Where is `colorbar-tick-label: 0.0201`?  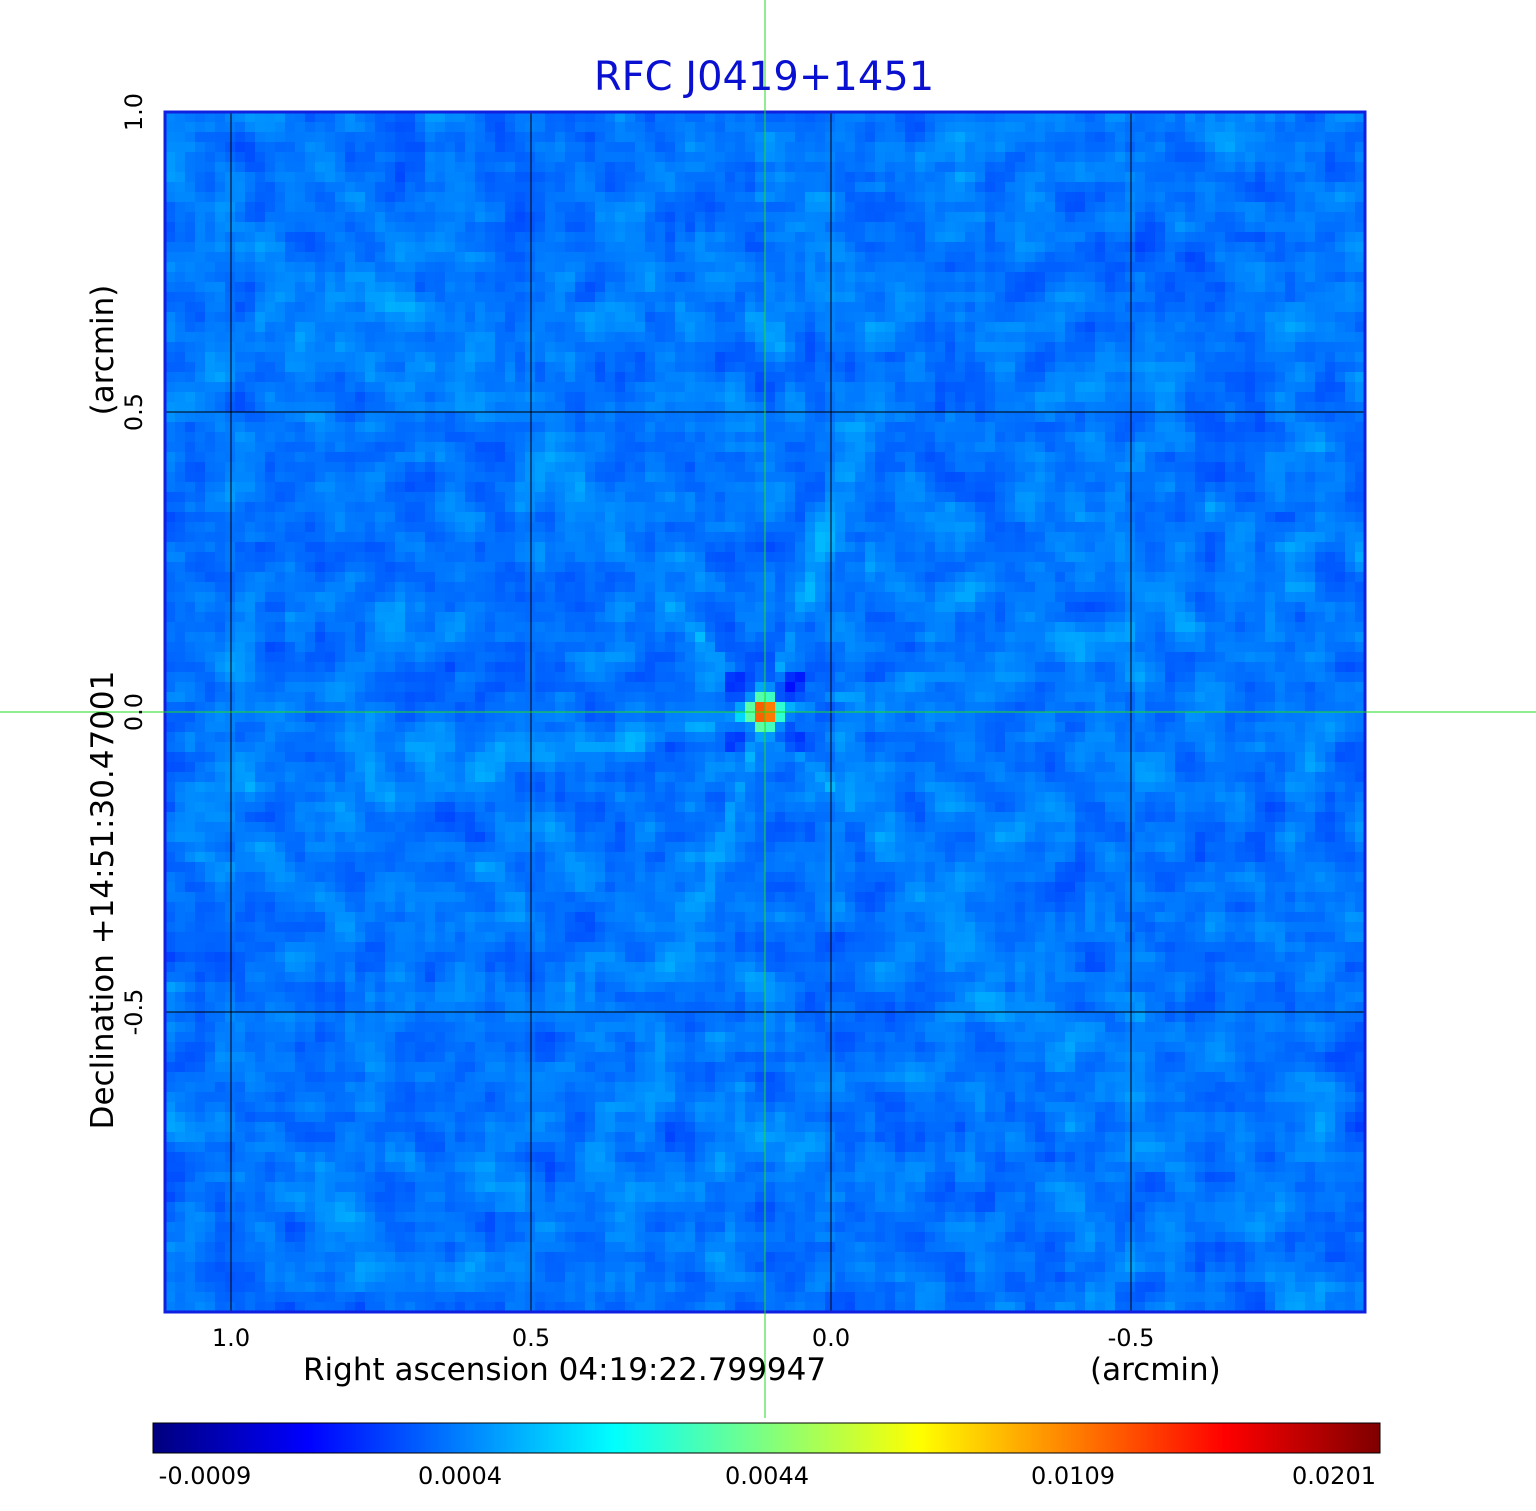 colorbar-tick-label: 0.0201 is located at coordinates (1334, 1476).